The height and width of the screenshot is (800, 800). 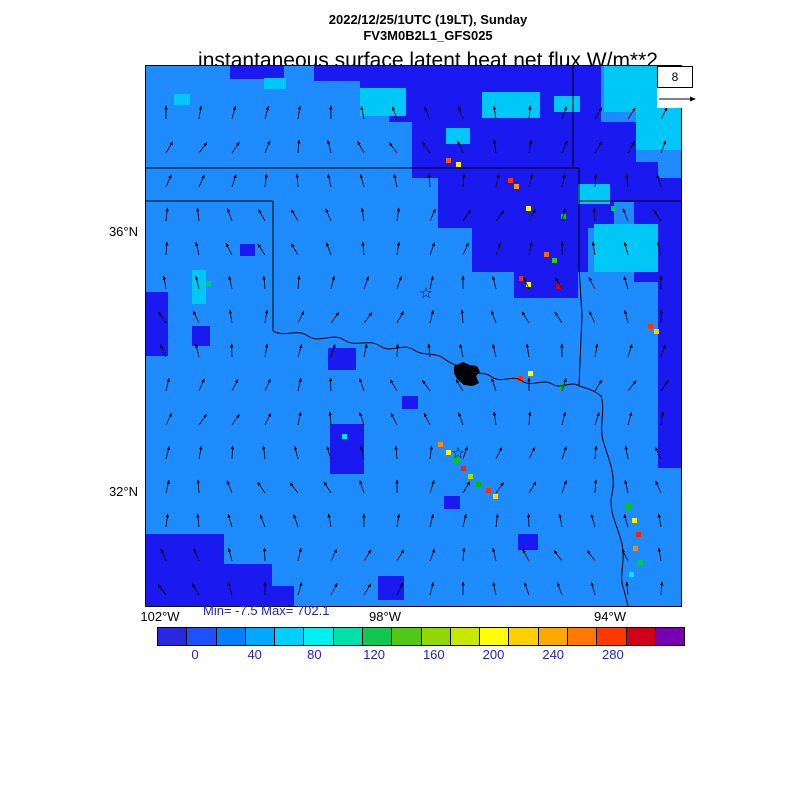 What do you see at coordinates (123, 231) in the screenshot?
I see `lat-tick-label: 36°N` at bounding box center [123, 231].